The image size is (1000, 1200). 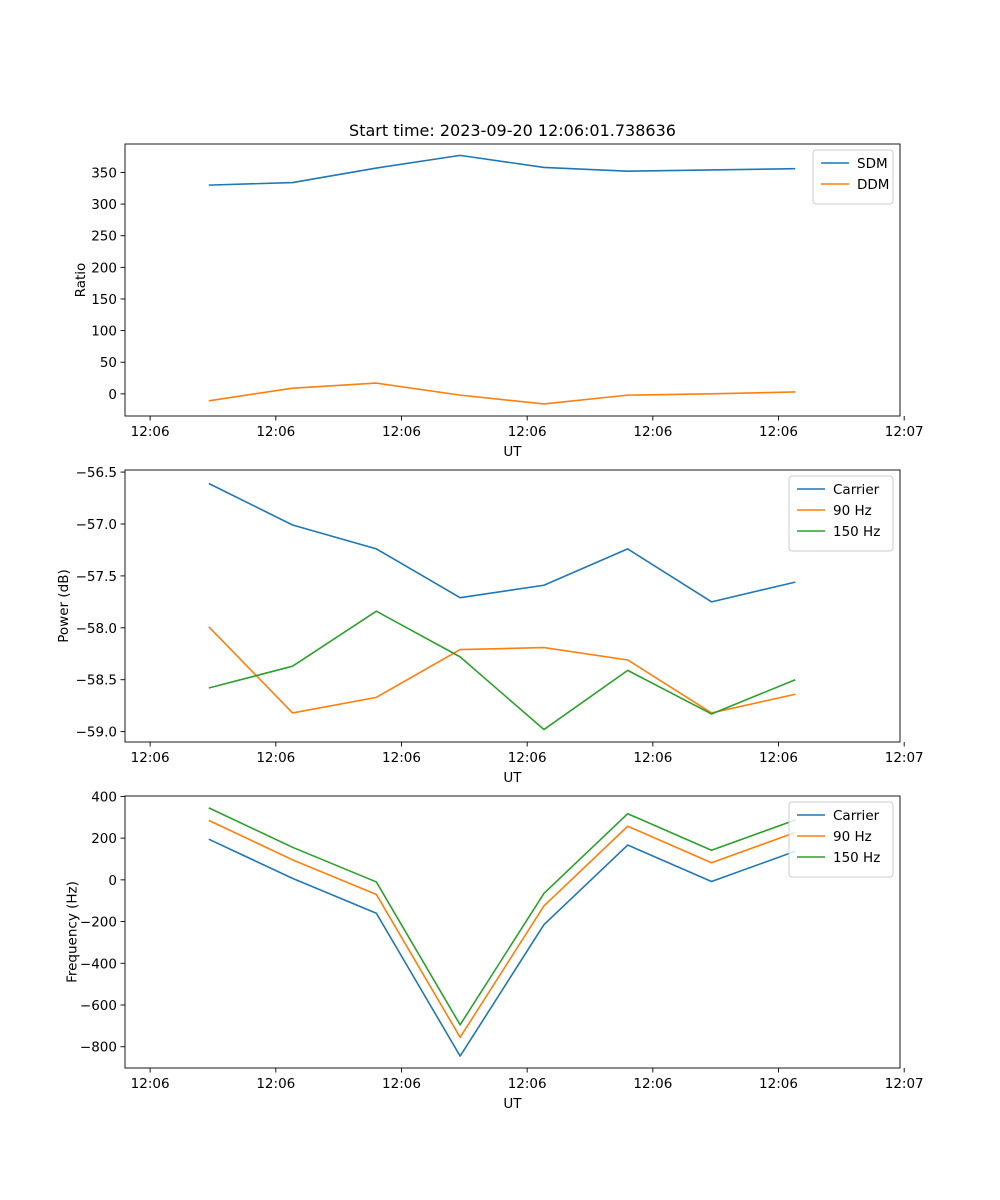 I want to click on y-tick-label: −58.0, so click(x=96, y=629).